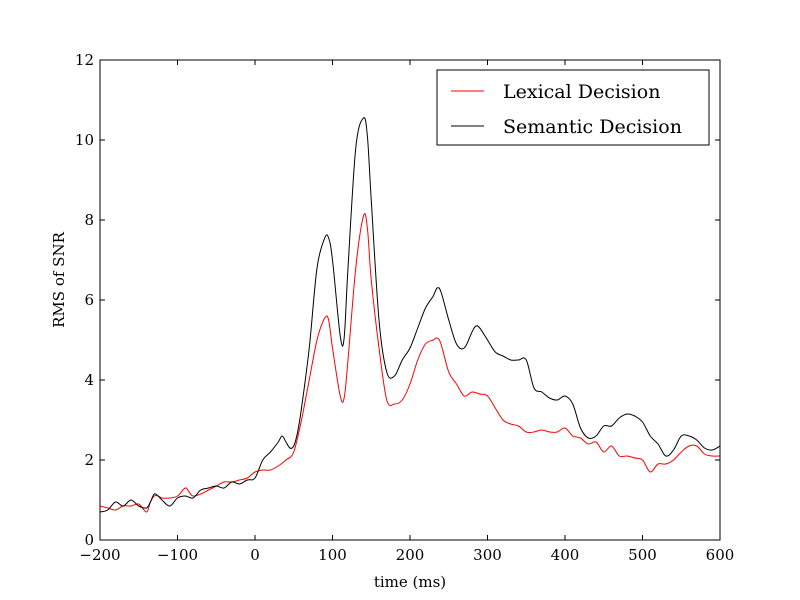 The image size is (800, 600). I want to click on x-tick-label: −200, so click(99, 555).